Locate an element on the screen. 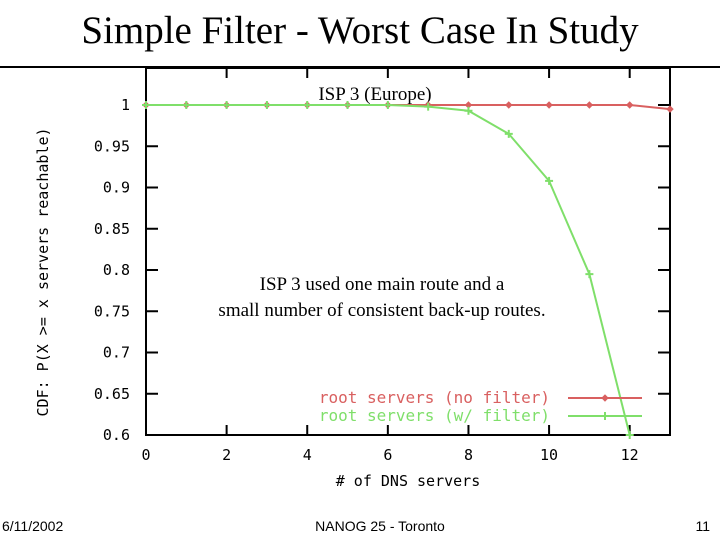 Image resolution: width=720 pixels, height=540 pixels. legend-label-0: root servers (no filter) is located at coordinates (434, 397).